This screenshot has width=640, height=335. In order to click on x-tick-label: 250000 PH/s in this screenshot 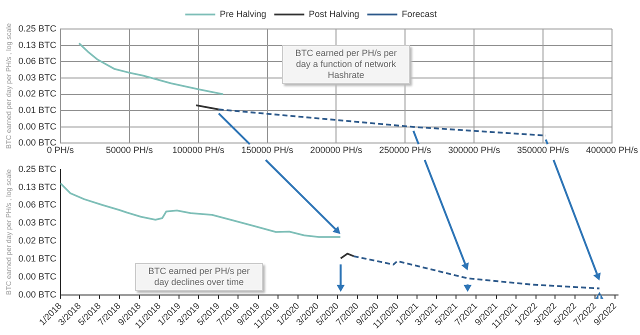, I will do `click(405, 150)`.